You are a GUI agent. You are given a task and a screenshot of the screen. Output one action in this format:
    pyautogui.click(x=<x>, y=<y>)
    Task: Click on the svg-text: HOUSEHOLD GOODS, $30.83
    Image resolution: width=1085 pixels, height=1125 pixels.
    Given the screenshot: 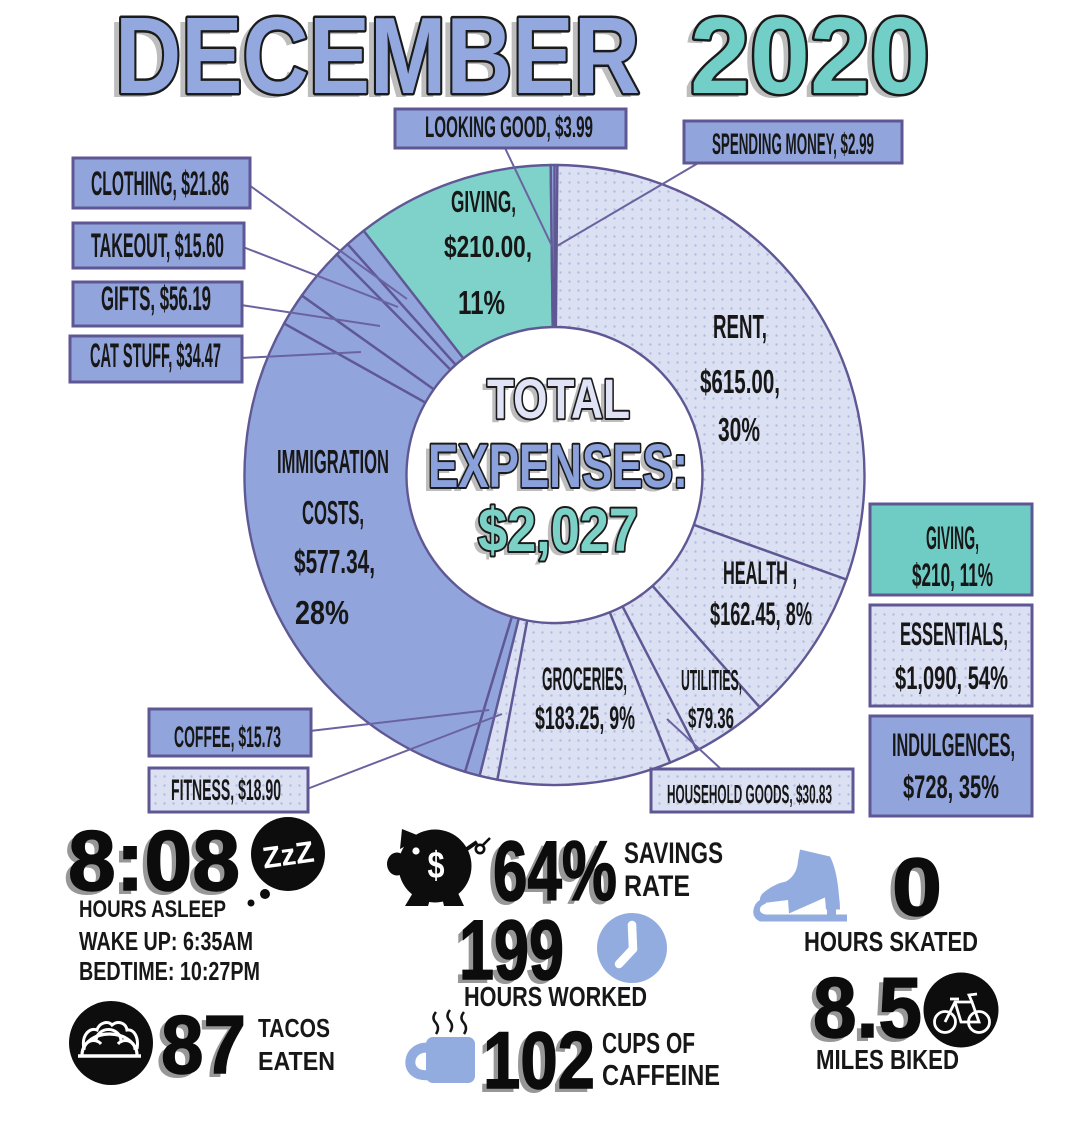 What is the action you would take?
    pyautogui.click(x=749, y=794)
    